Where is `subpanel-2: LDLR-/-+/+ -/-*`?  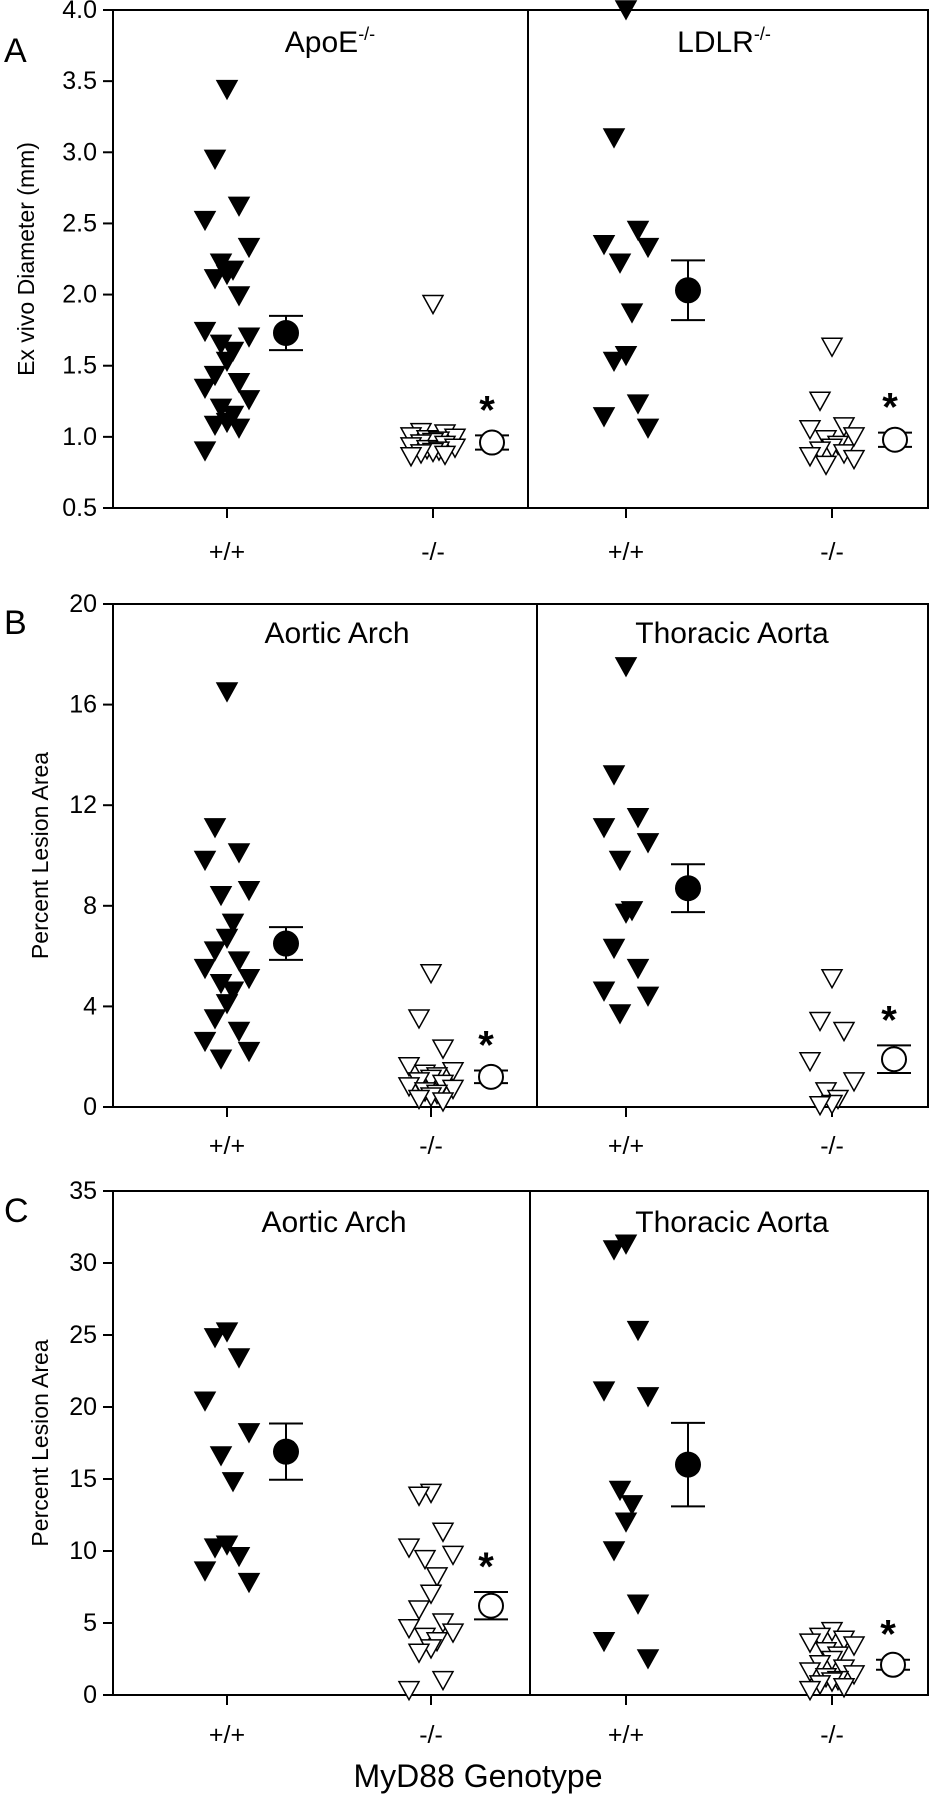 subpanel-2: LDLR-/-+/+ -/-* is located at coordinates (752, 283).